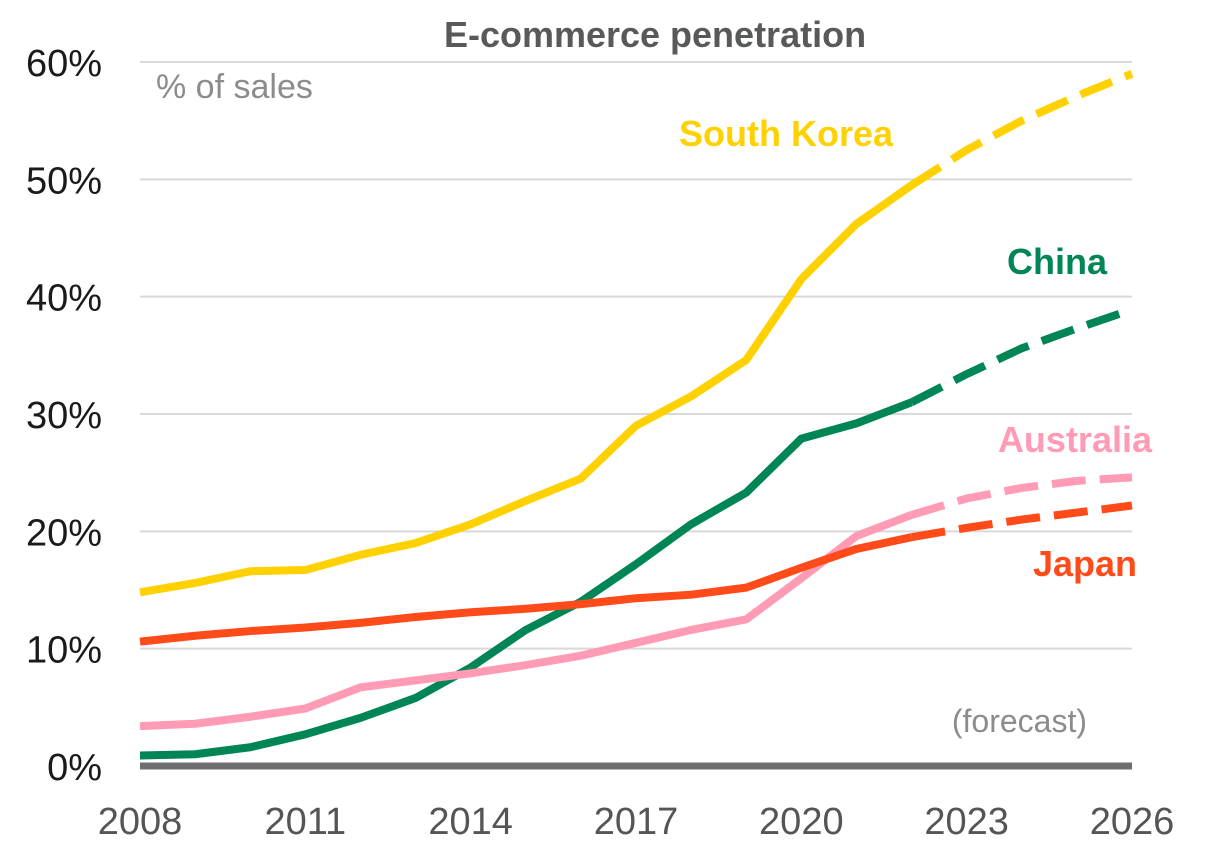 This screenshot has height=852, width=1212. Describe the element at coordinates (1132, 822) in the screenshot. I see `x-tick-label: 2026` at that location.